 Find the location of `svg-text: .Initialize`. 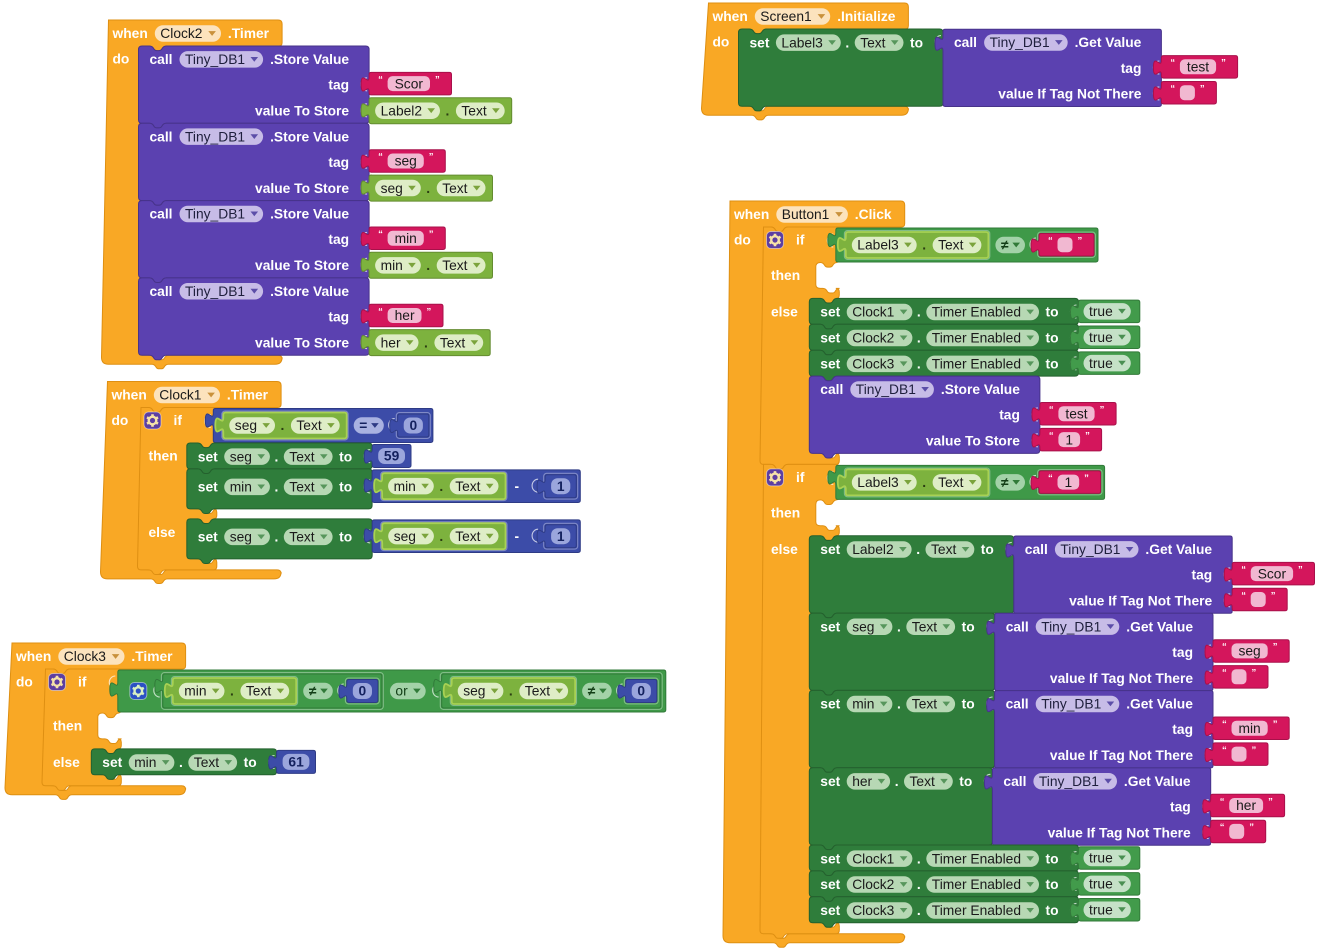

svg-text: .Initialize is located at coordinates (866, 16).